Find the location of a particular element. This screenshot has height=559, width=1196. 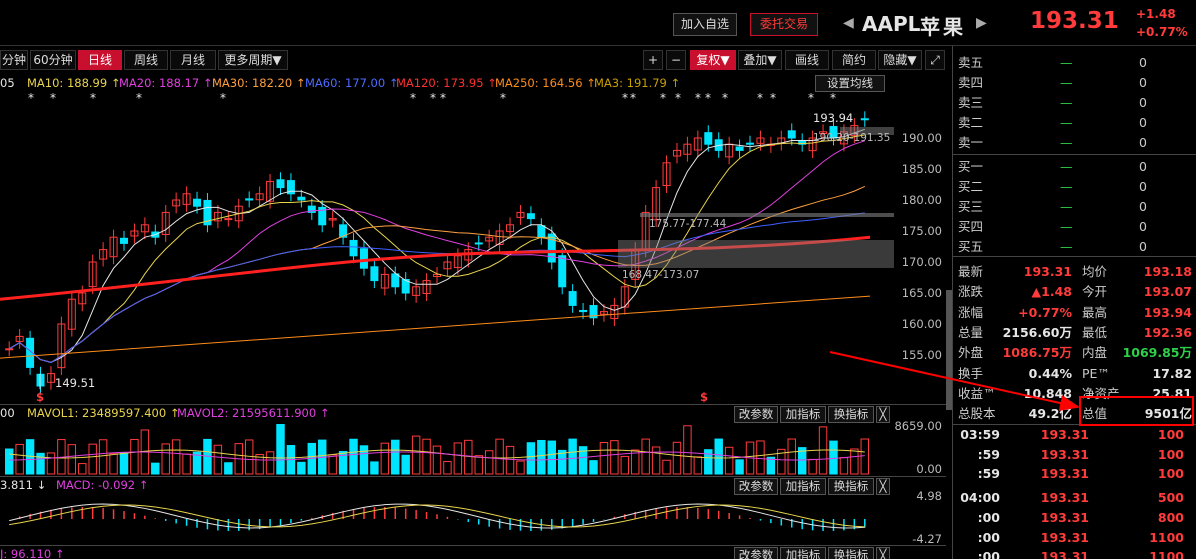

kdj-header is located at coordinates (473, 545).